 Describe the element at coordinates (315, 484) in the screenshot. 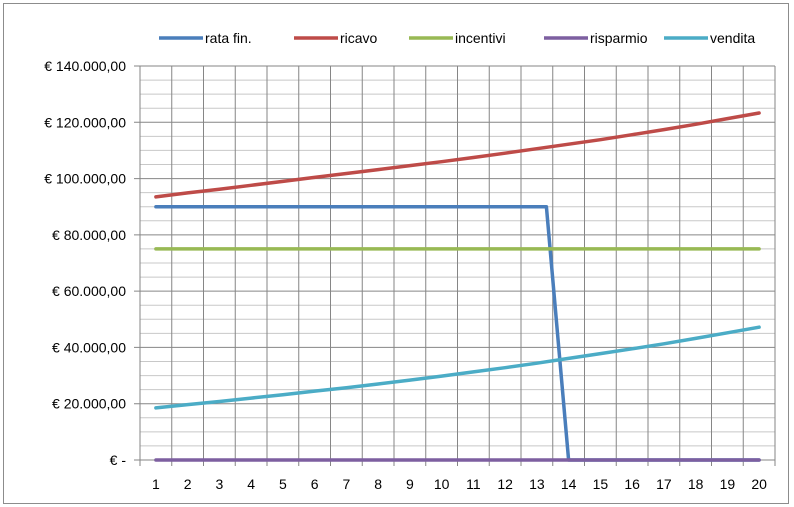

I see `x-tick-label: 6` at that location.